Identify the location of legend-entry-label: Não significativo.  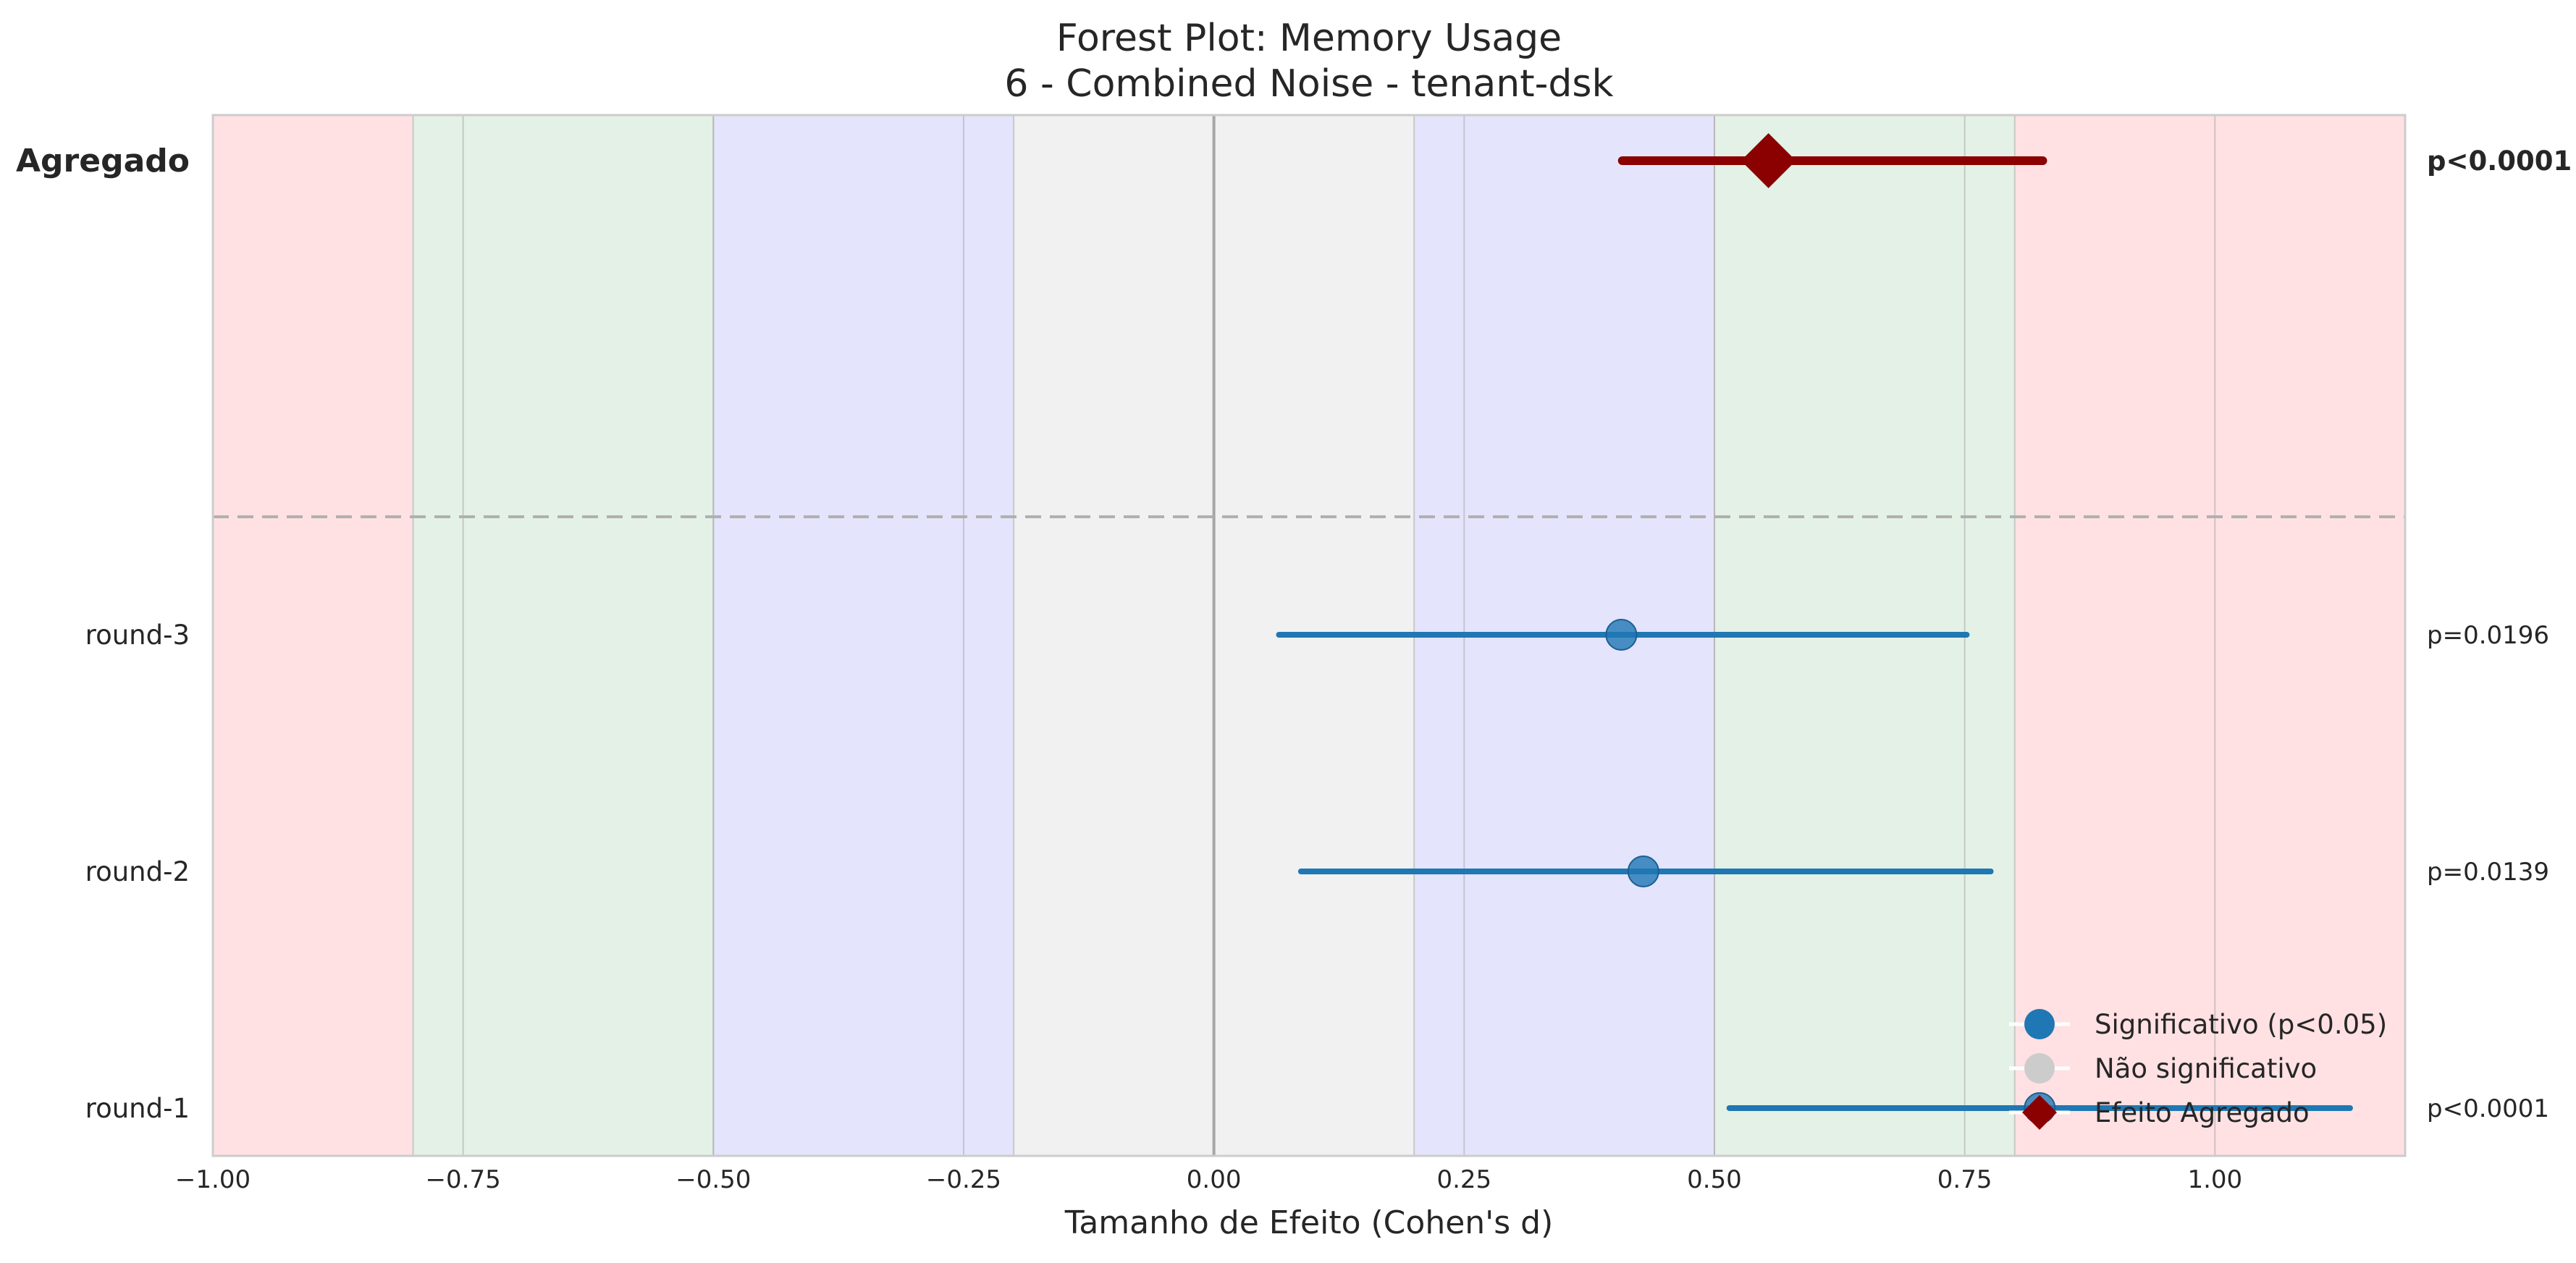
(2206, 1068).